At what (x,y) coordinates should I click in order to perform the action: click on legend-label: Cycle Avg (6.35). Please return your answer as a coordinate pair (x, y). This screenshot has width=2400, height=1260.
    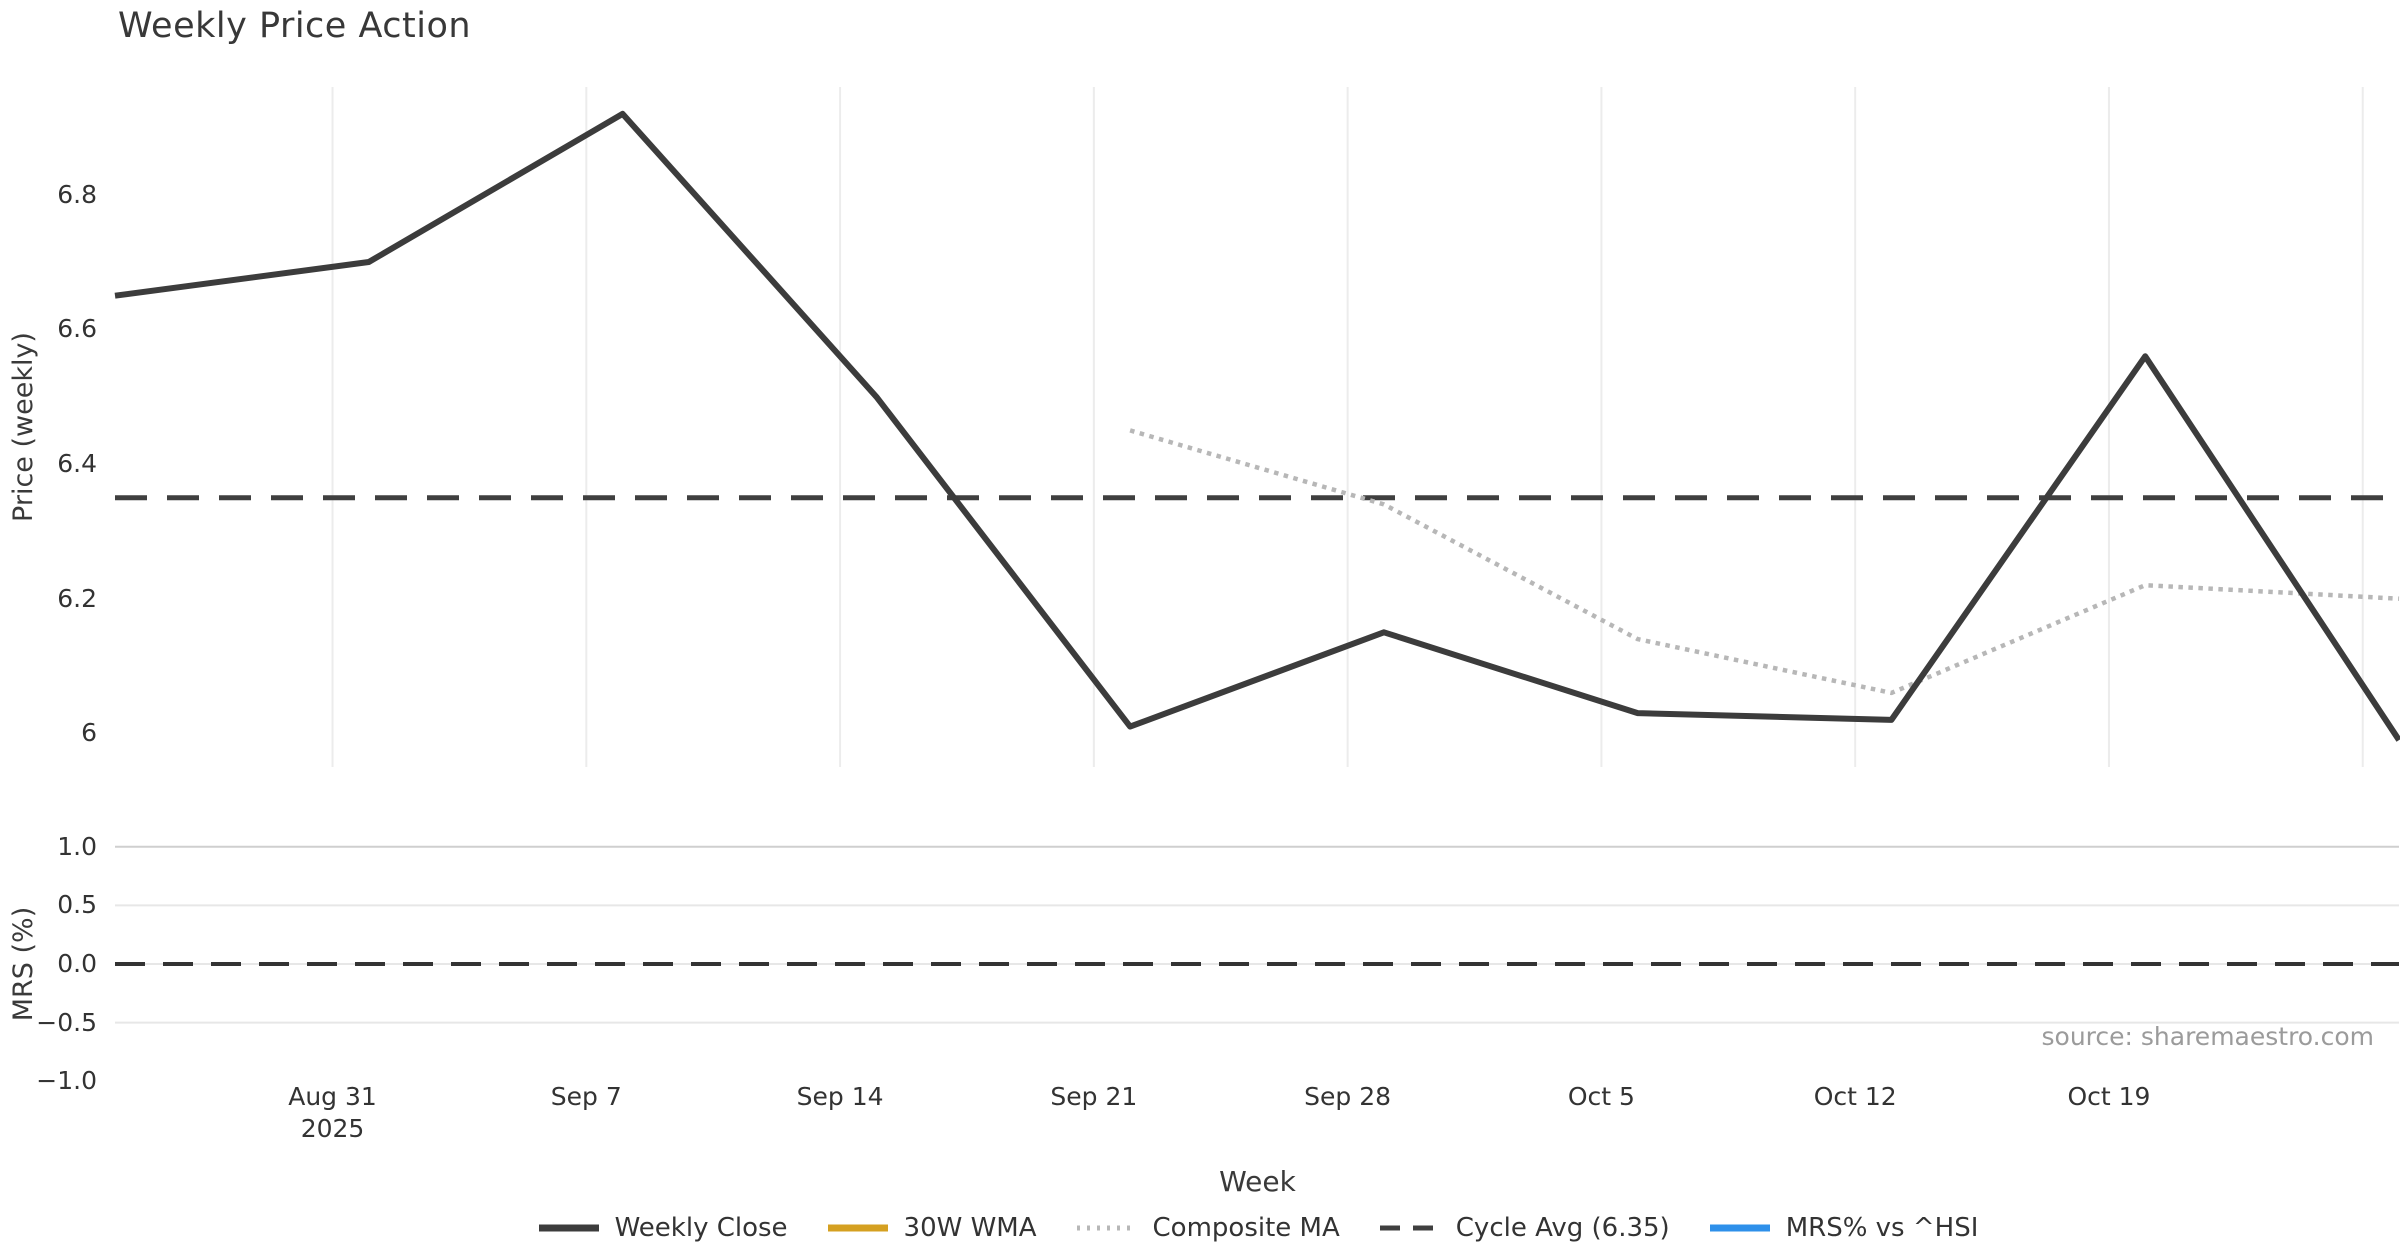
    Looking at the image, I should click on (1562, 1228).